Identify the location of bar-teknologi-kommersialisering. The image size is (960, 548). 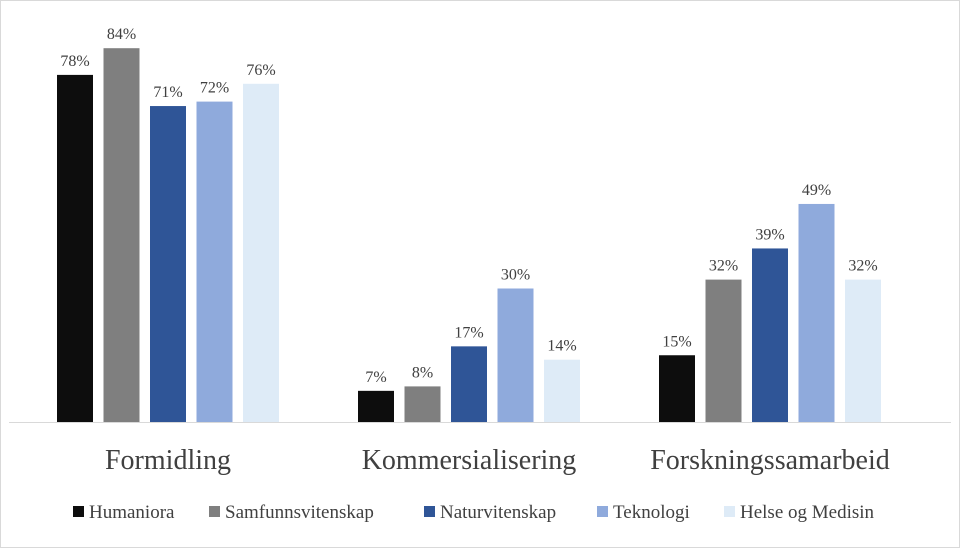
(515, 355).